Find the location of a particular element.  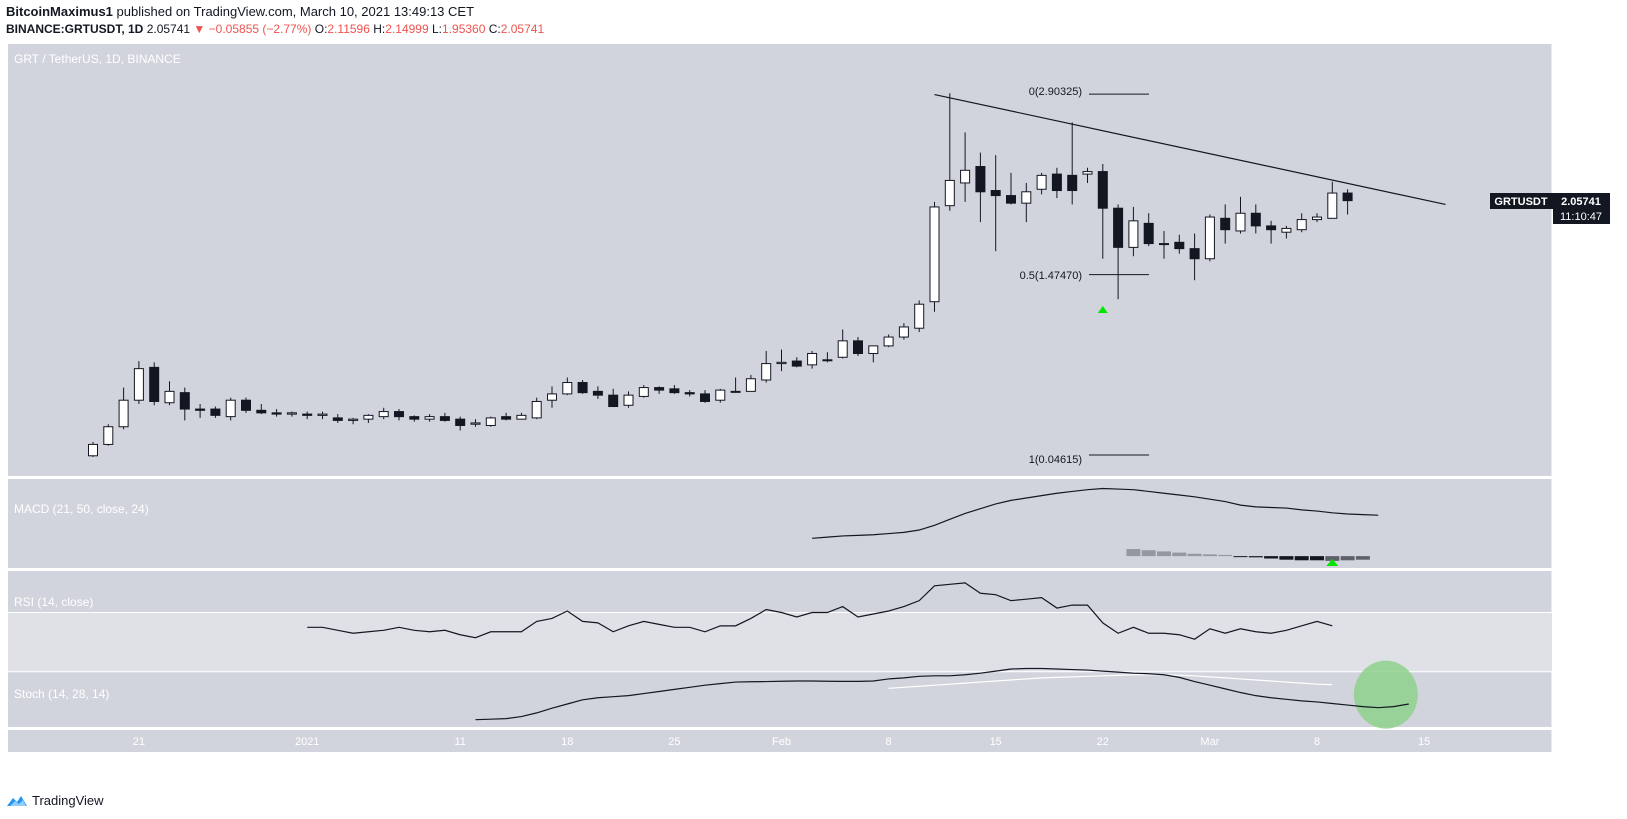

low-label: L: is located at coordinates (437, 29).